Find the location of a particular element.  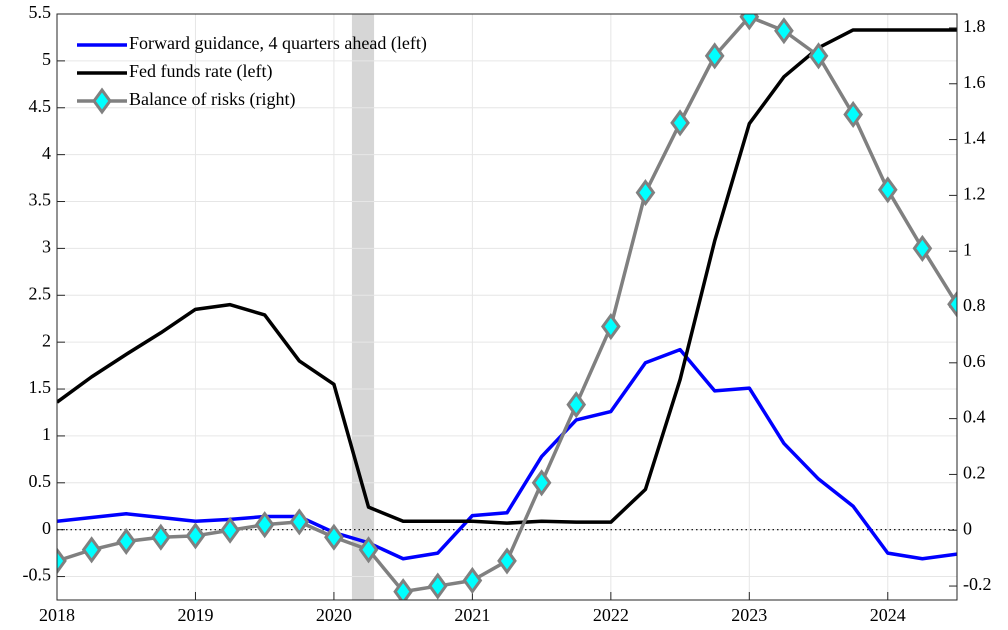

y2-tick-label: 0.2 is located at coordinates (974, 473).